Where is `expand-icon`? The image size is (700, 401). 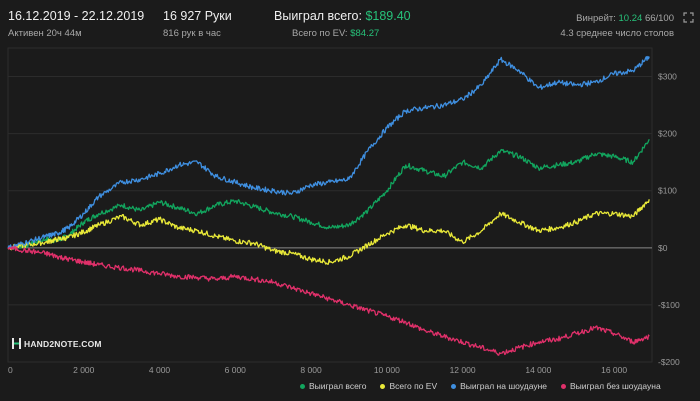
expand-icon is located at coordinates (688, 16).